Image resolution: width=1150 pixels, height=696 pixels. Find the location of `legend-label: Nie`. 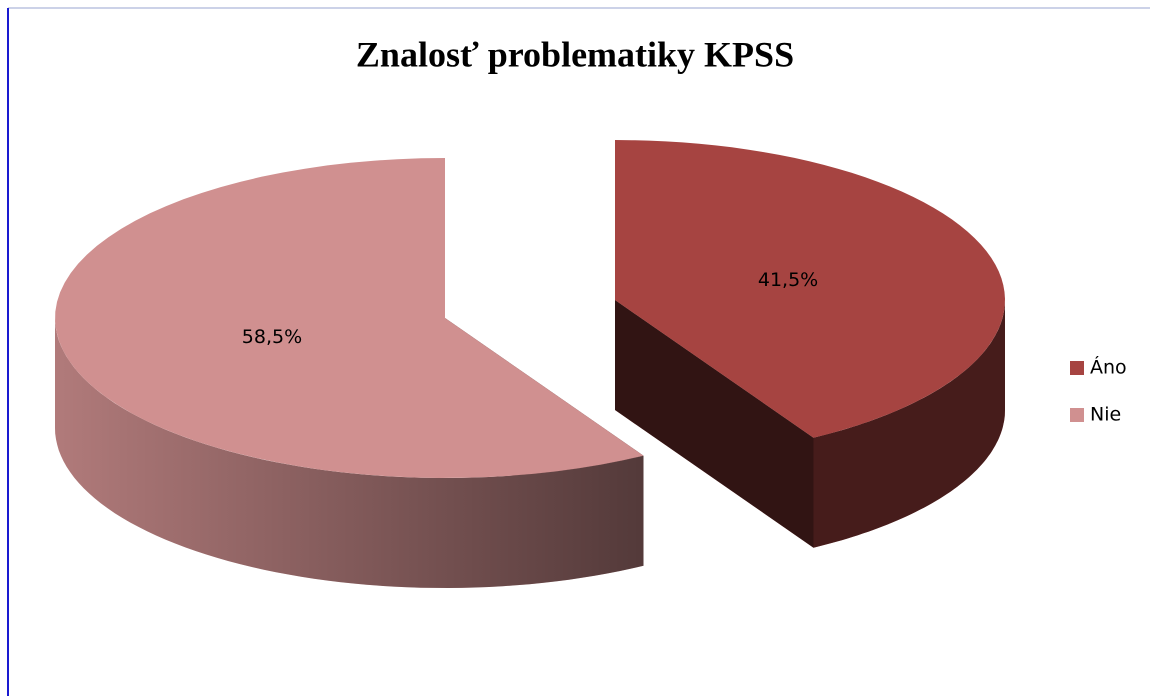

legend-label: Nie is located at coordinates (1105, 415).